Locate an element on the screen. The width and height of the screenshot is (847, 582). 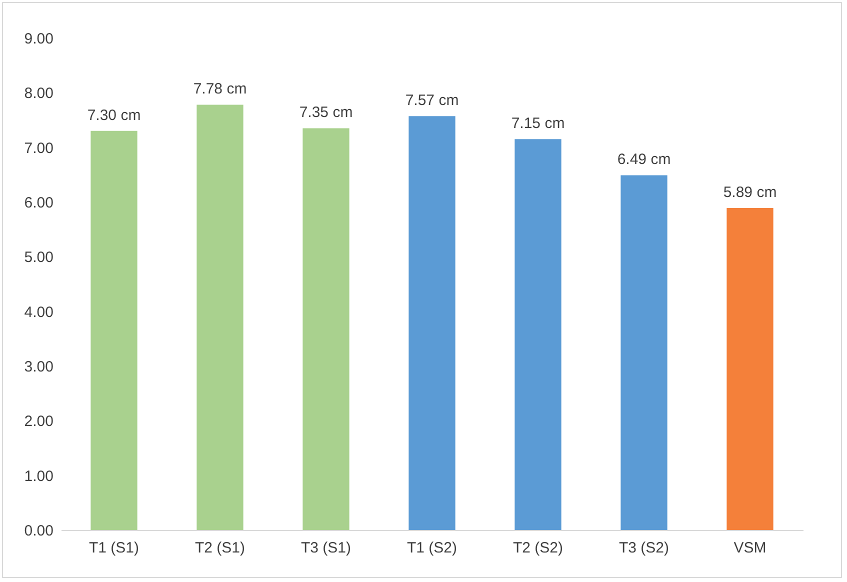
x-tick-label: T2 (S1) is located at coordinates (220, 548).